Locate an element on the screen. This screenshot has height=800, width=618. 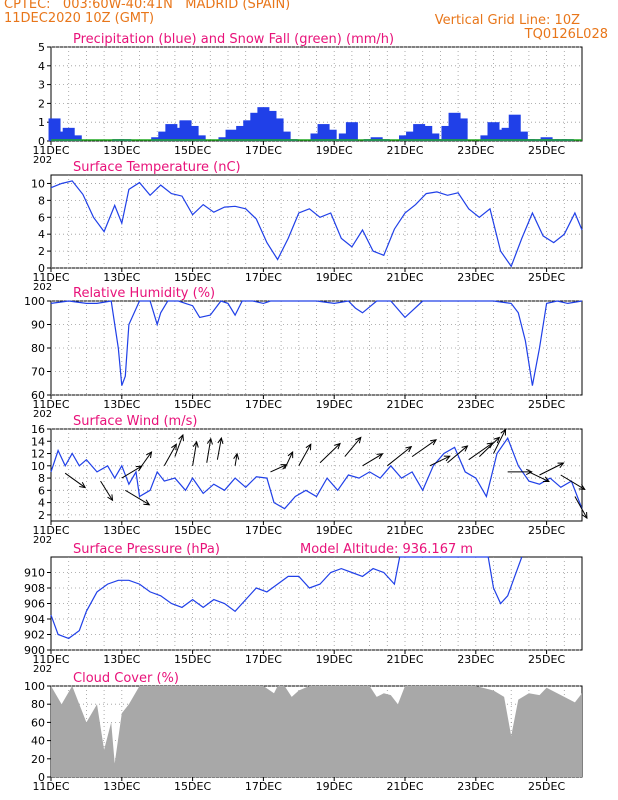
panel-title: Surface Temperature (nC) is located at coordinates (157, 167).